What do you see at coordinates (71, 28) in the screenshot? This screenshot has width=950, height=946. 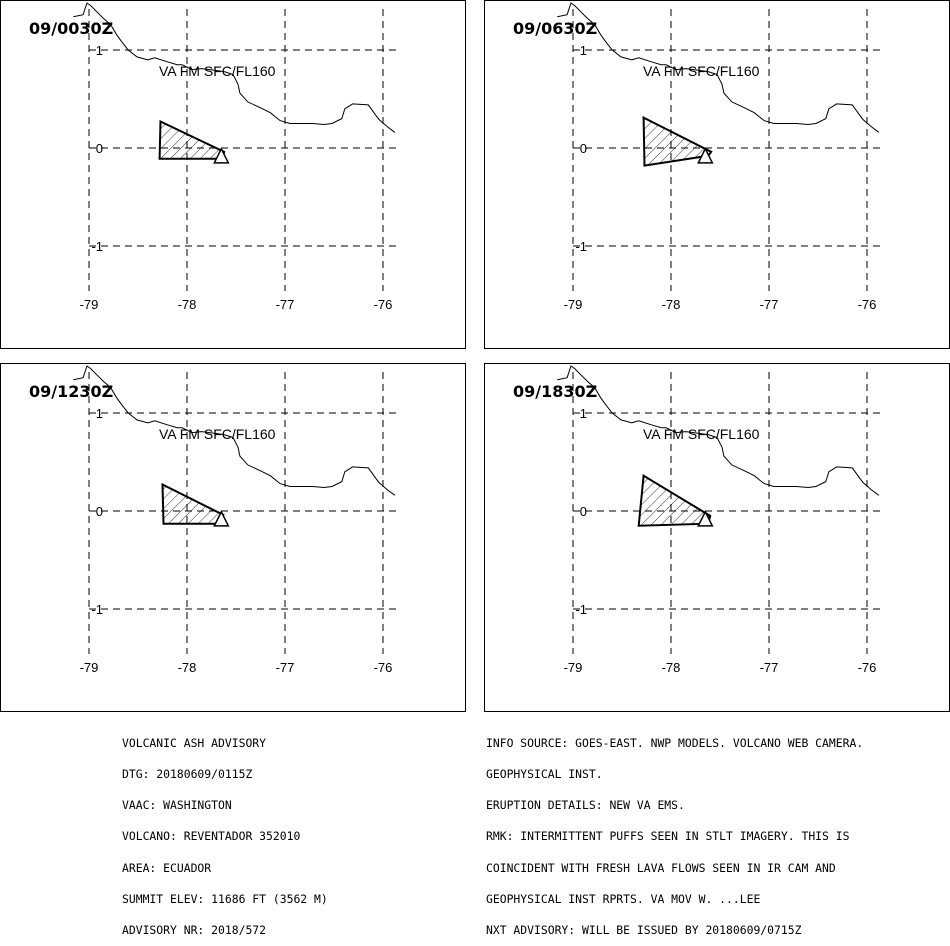 I see `panel-time: 09/0030Z` at bounding box center [71, 28].